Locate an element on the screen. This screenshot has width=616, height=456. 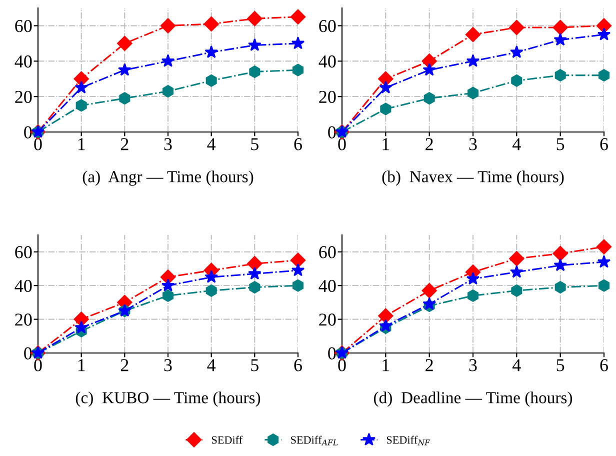
x-axis-title: (d) Deadline — Time (hours) is located at coordinates (473, 399).